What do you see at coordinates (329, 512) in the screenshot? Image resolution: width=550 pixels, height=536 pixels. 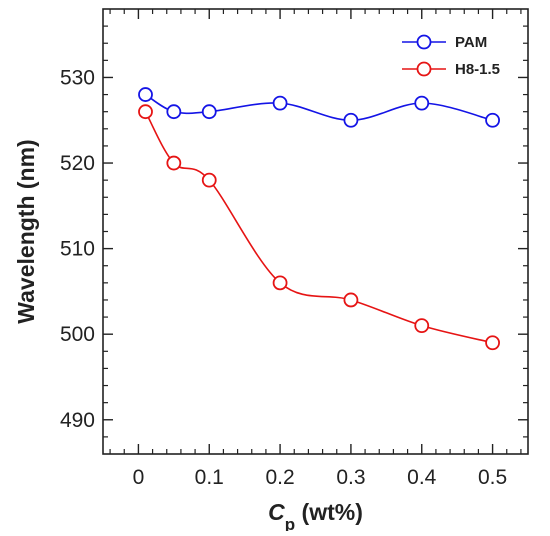 I see `x-axis-unit: (wt%)` at bounding box center [329, 512].